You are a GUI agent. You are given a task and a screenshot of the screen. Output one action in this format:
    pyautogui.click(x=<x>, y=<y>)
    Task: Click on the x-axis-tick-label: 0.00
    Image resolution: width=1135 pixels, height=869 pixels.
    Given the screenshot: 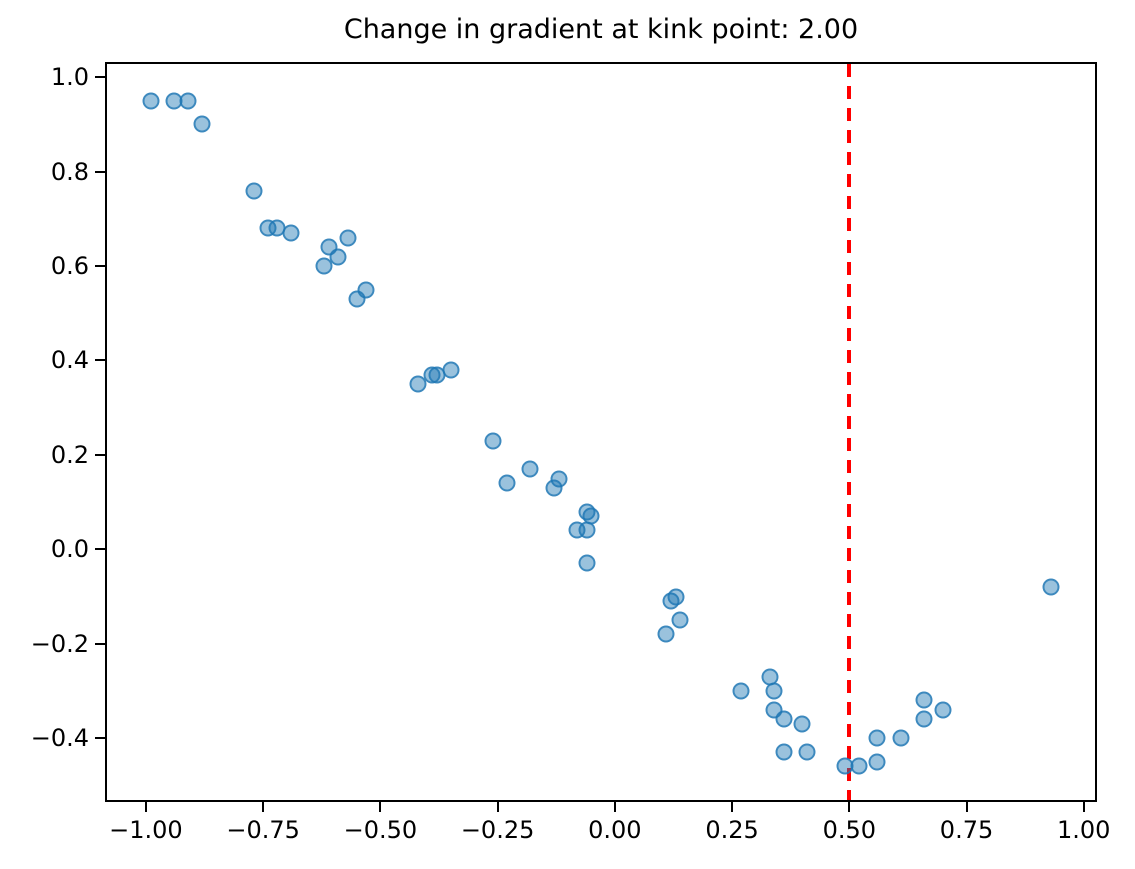 What is the action you would take?
    pyautogui.click(x=615, y=830)
    